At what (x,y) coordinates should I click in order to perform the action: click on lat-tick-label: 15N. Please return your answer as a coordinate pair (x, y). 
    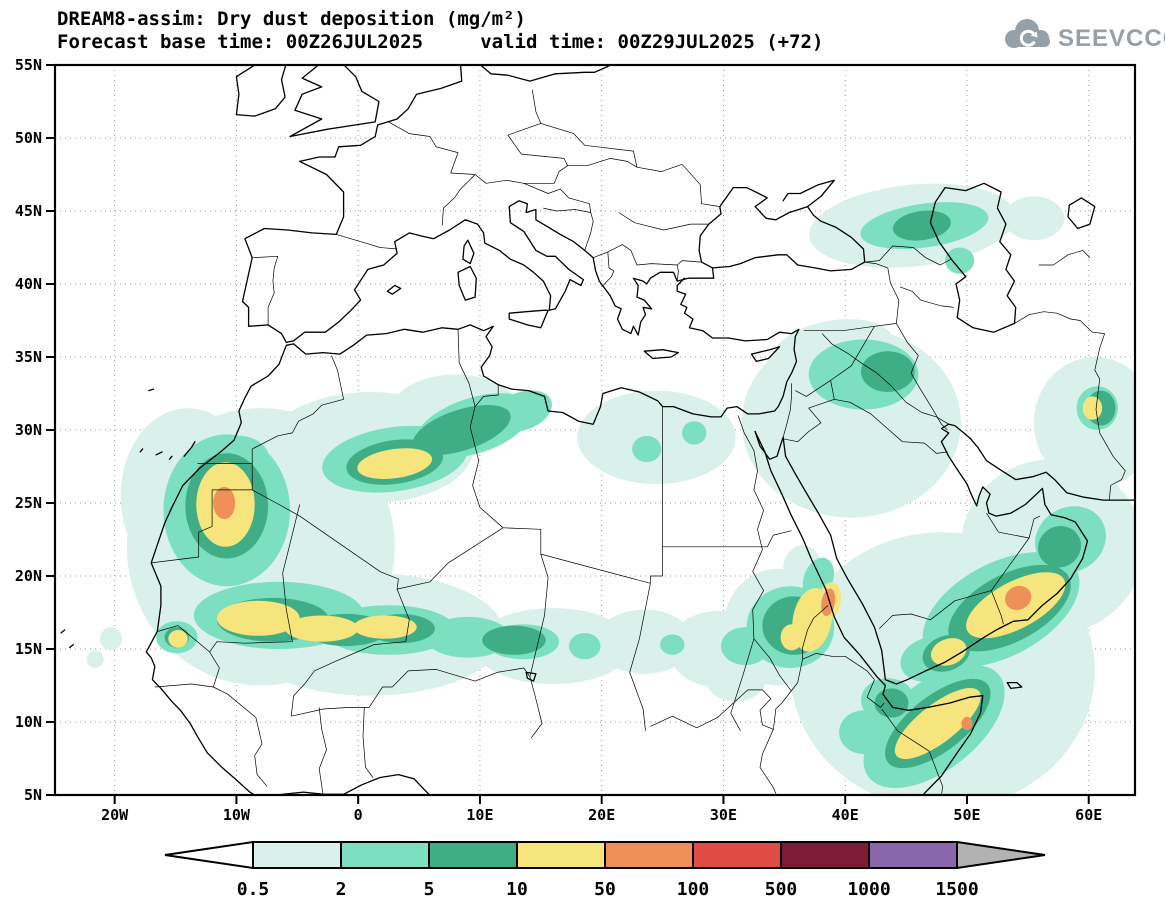
    Looking at the image, I should click on (28, 649).